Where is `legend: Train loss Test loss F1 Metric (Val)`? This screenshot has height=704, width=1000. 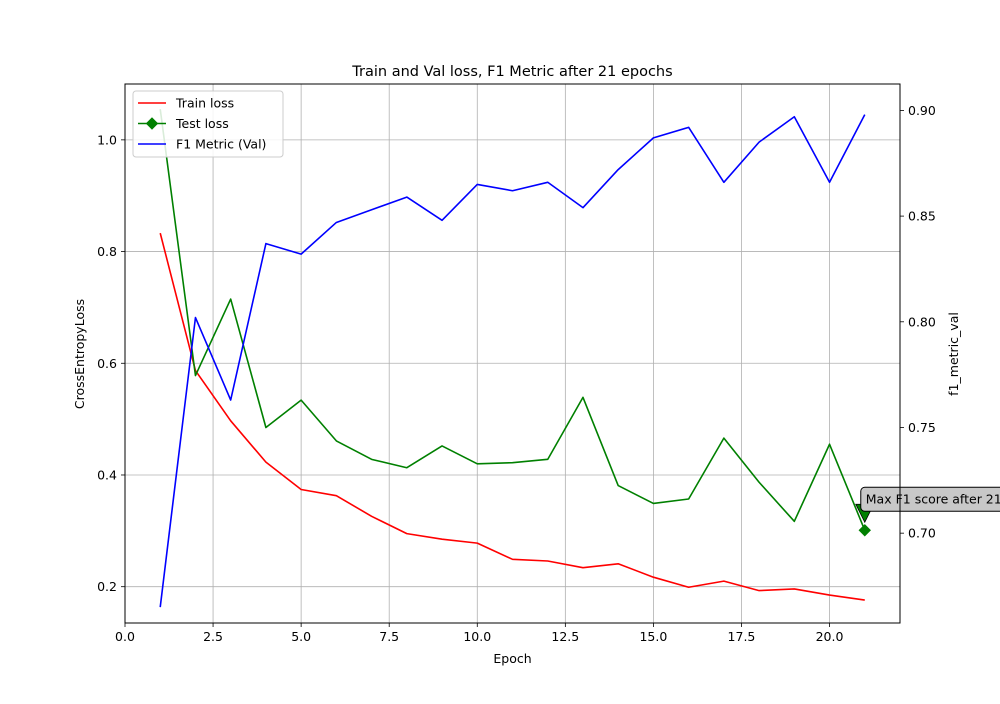 legend: Train loss Test loss F1 Metric (Val) is located at coordinates (208, 124).